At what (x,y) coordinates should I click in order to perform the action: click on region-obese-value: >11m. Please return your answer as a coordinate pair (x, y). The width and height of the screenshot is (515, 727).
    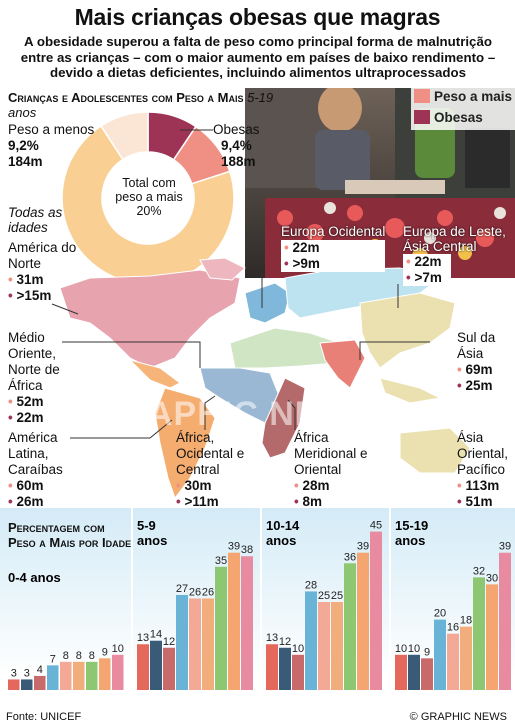
    Looking at the image, I should click on (201, 501).